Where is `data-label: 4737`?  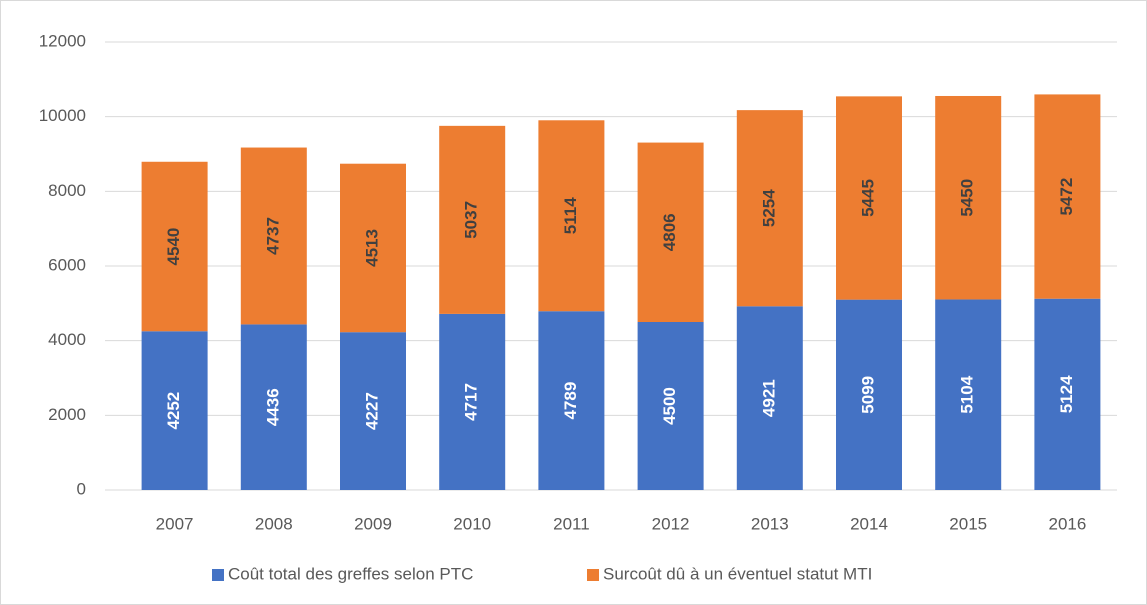
data-label: 4737 is located at coordinates (272, 236).